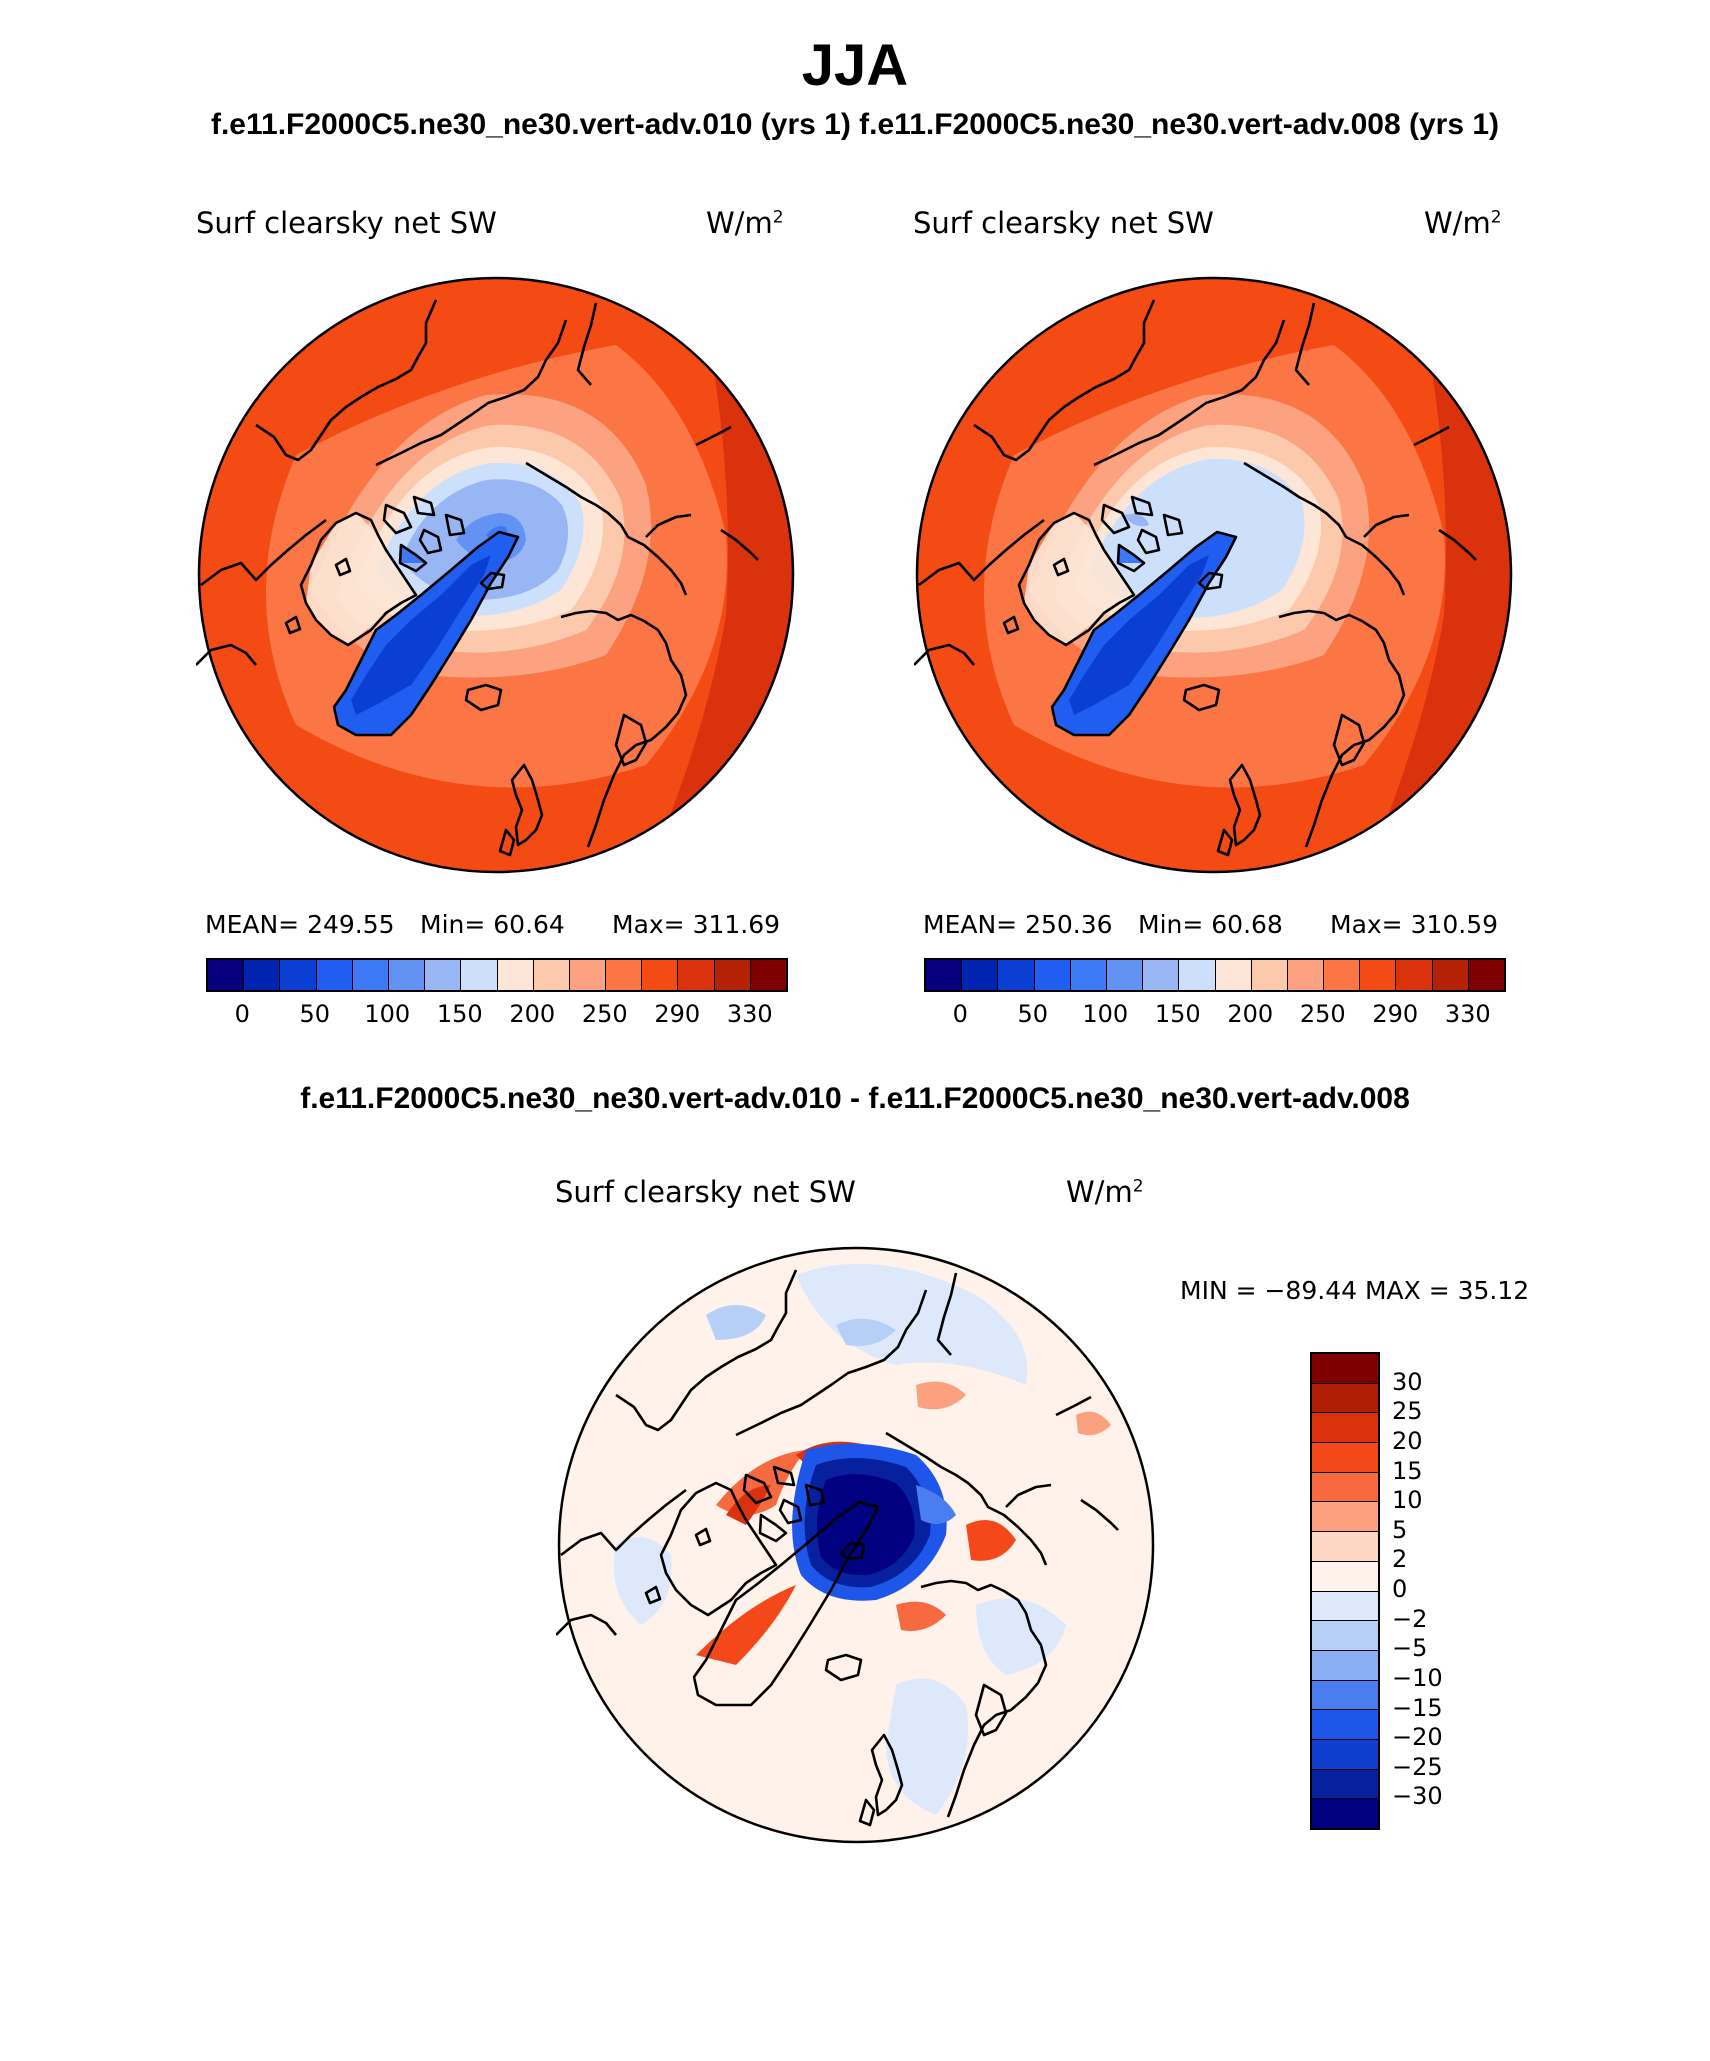 The width and height of the screenshot is (1710, 2061). Describe the element at coordinates (1417, 1677) in the screenshot. I see `colorbar-tick-label: −10` at that location.